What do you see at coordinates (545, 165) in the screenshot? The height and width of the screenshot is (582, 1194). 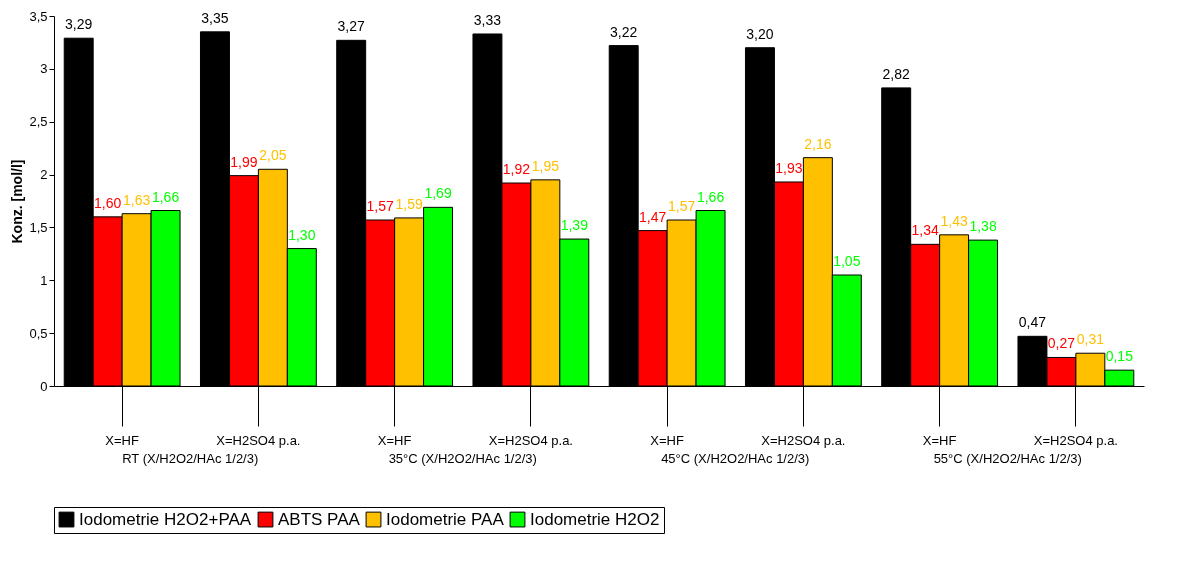 I see `data-label: 1,95` at bounding box center [545, 165].